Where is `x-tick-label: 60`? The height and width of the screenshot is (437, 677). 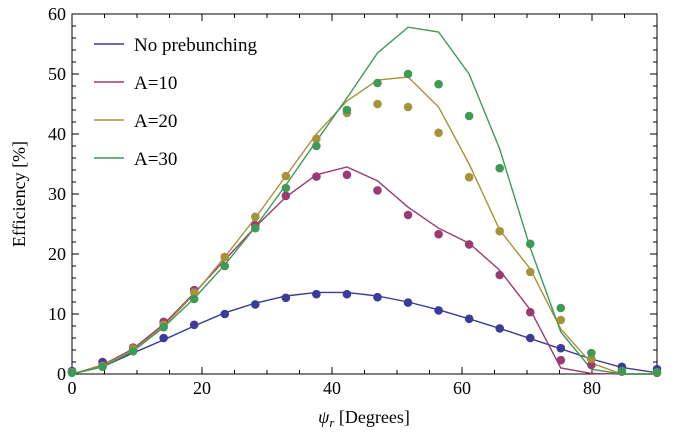
x-tick-label: 60 is located at coordinates (462, 388).